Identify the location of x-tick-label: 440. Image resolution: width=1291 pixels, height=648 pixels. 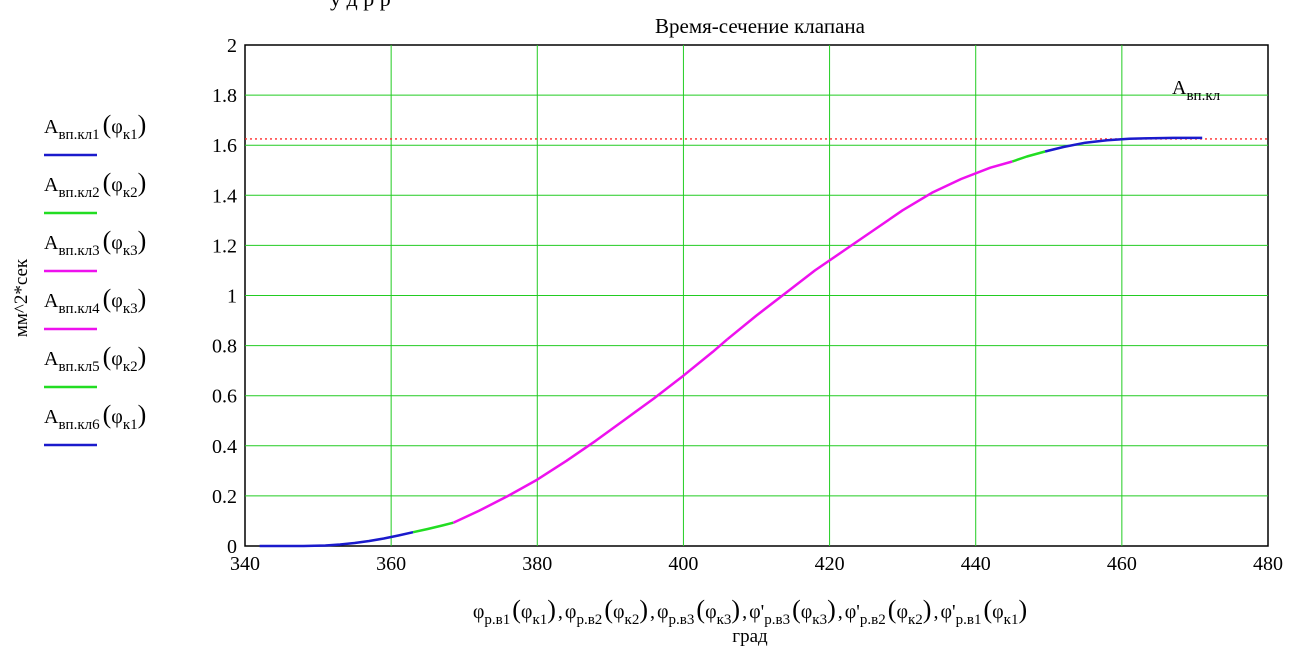
(976, 564).